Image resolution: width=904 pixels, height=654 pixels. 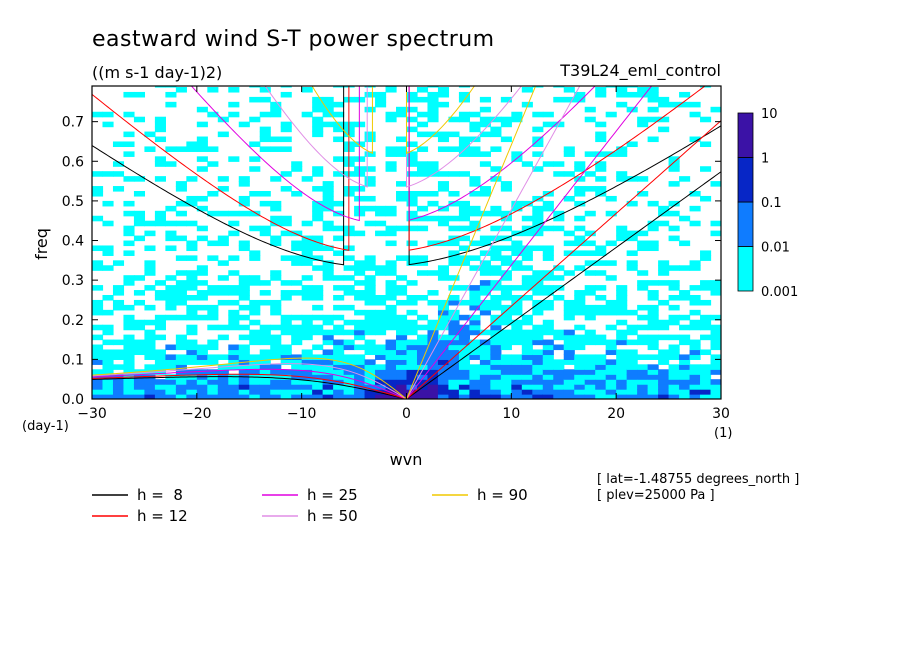 What do you see at coordinates (197, 414) in the screenshot?
I see `x-tick-label: −20` at bounding box center [197, 414].